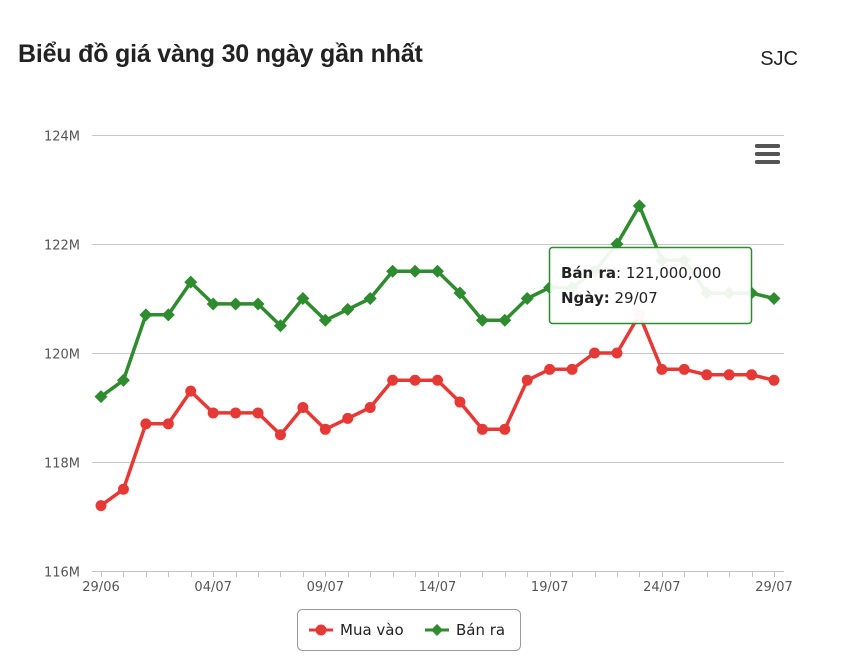 This screenshot has width=842, height=667. Describe the element at coordinates (409, 630) in the screenshot. I see `legend: Mua vào Bán ra` at that location.